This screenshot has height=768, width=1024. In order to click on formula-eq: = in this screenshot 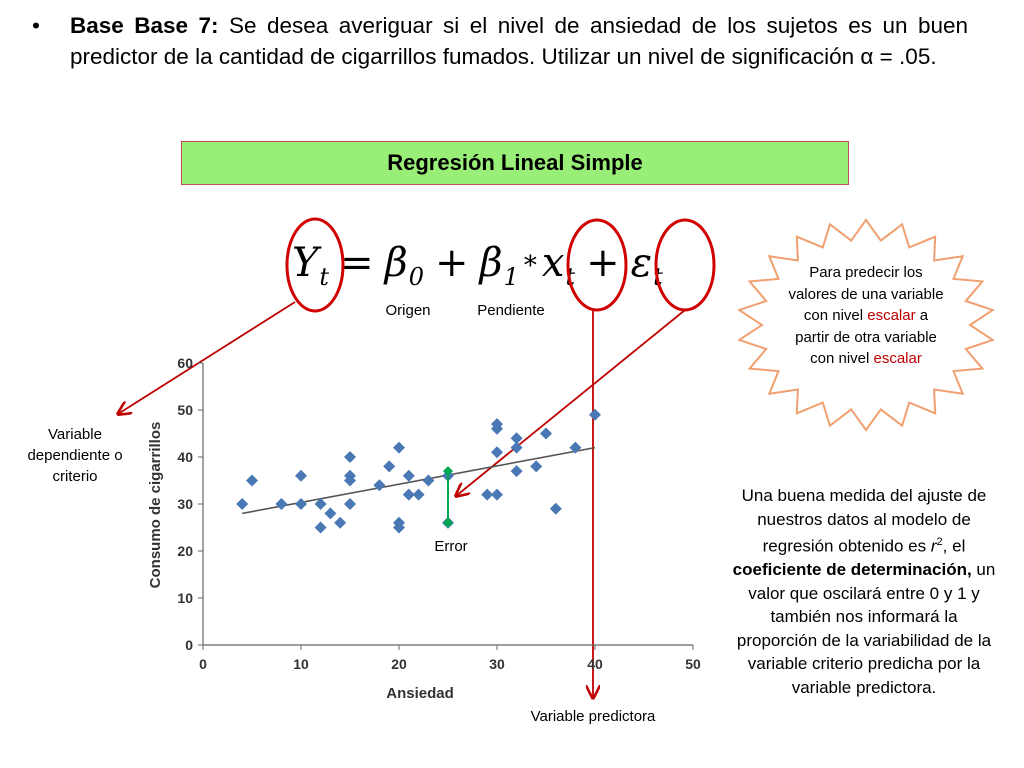, I will do `click(357, 263)`.